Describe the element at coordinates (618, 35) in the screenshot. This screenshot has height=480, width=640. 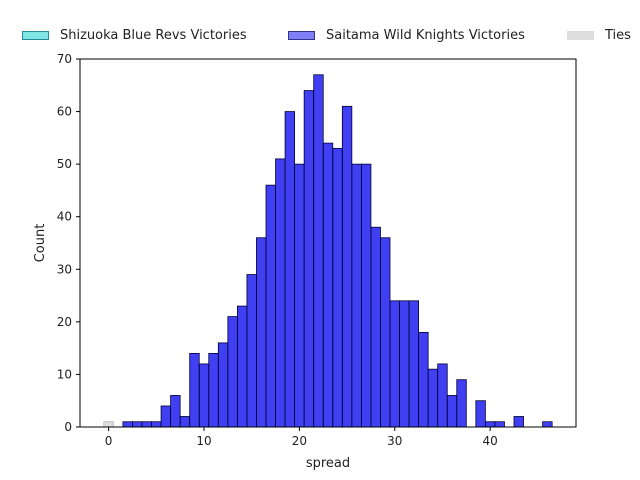
I see `legend-label-ties: Ties` at that location.